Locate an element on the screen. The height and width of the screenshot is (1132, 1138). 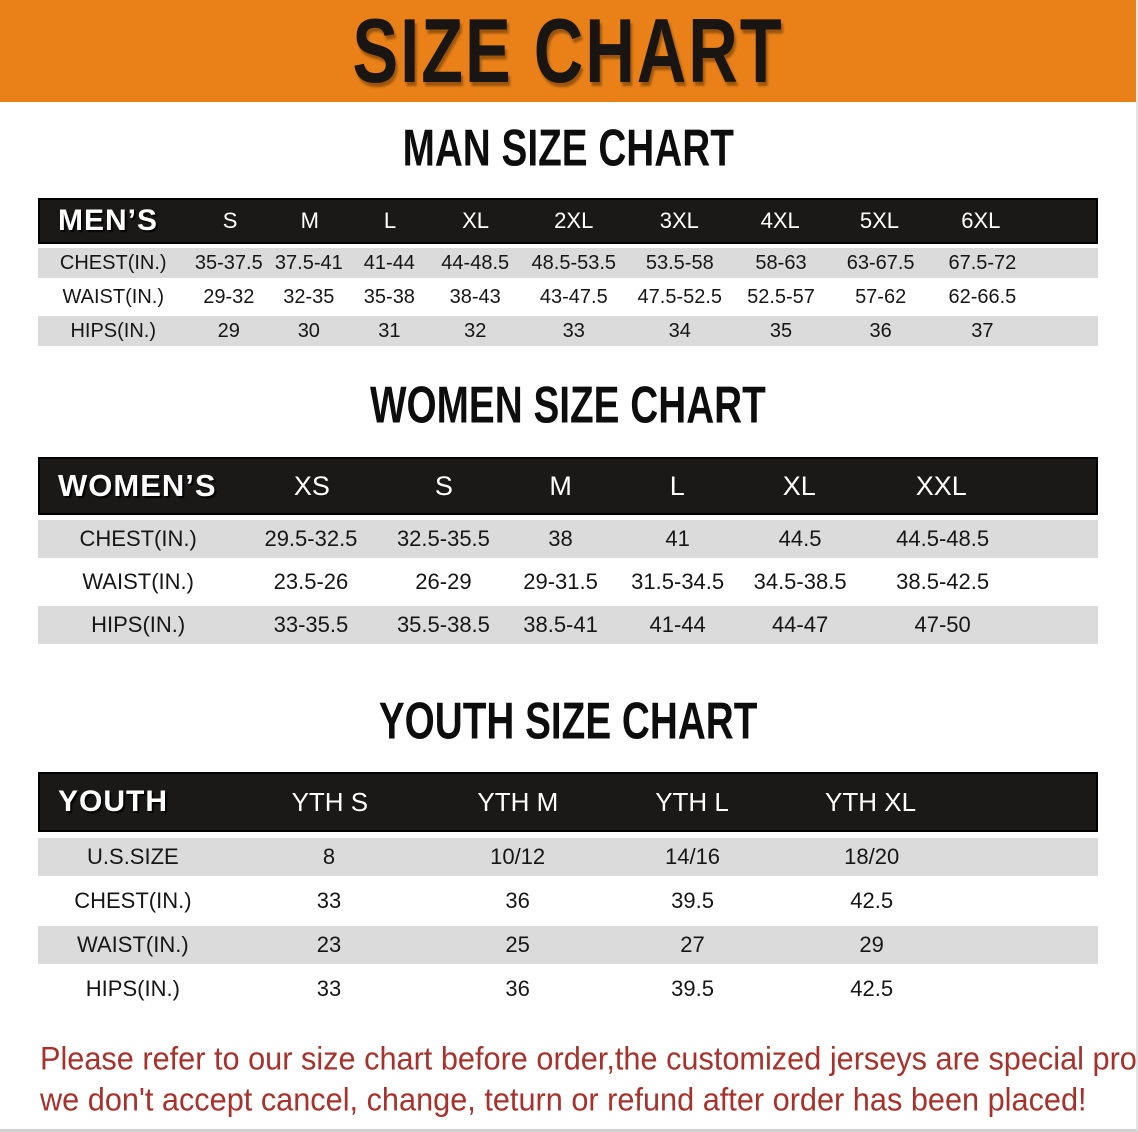
men-cell-0-7: 63-67.5 is located at coordinates (880, 262).